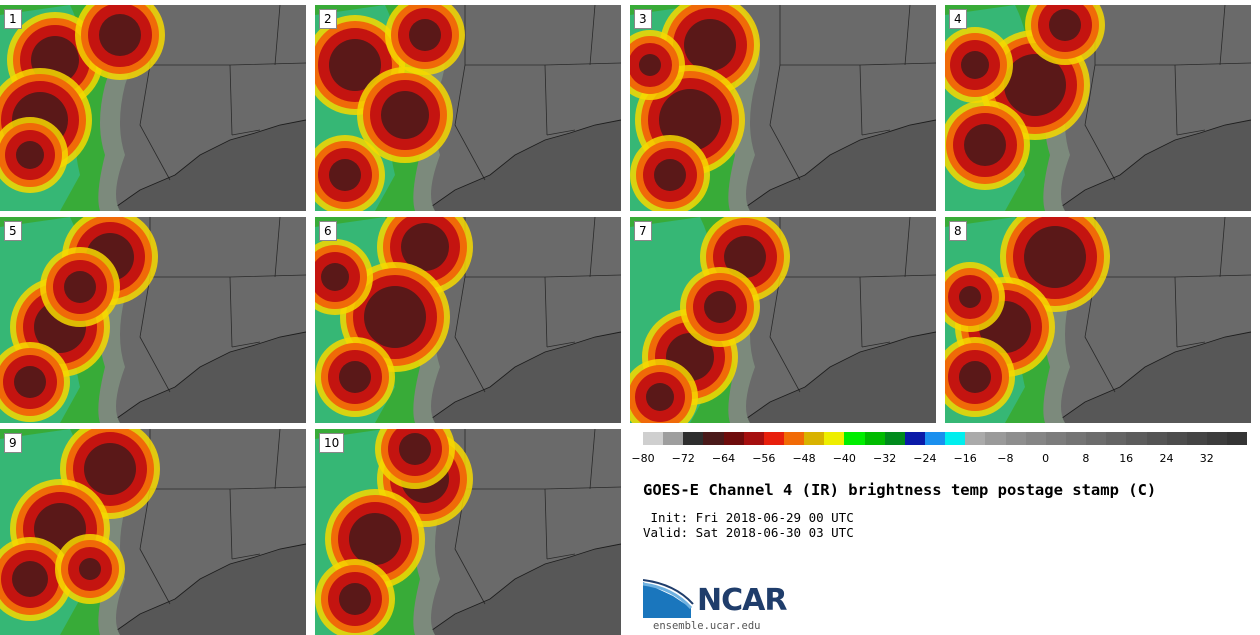 The width and height of the screenshot is (1260, 635). I want to click on colorbar-tick-label: −56, so click(764, 458).